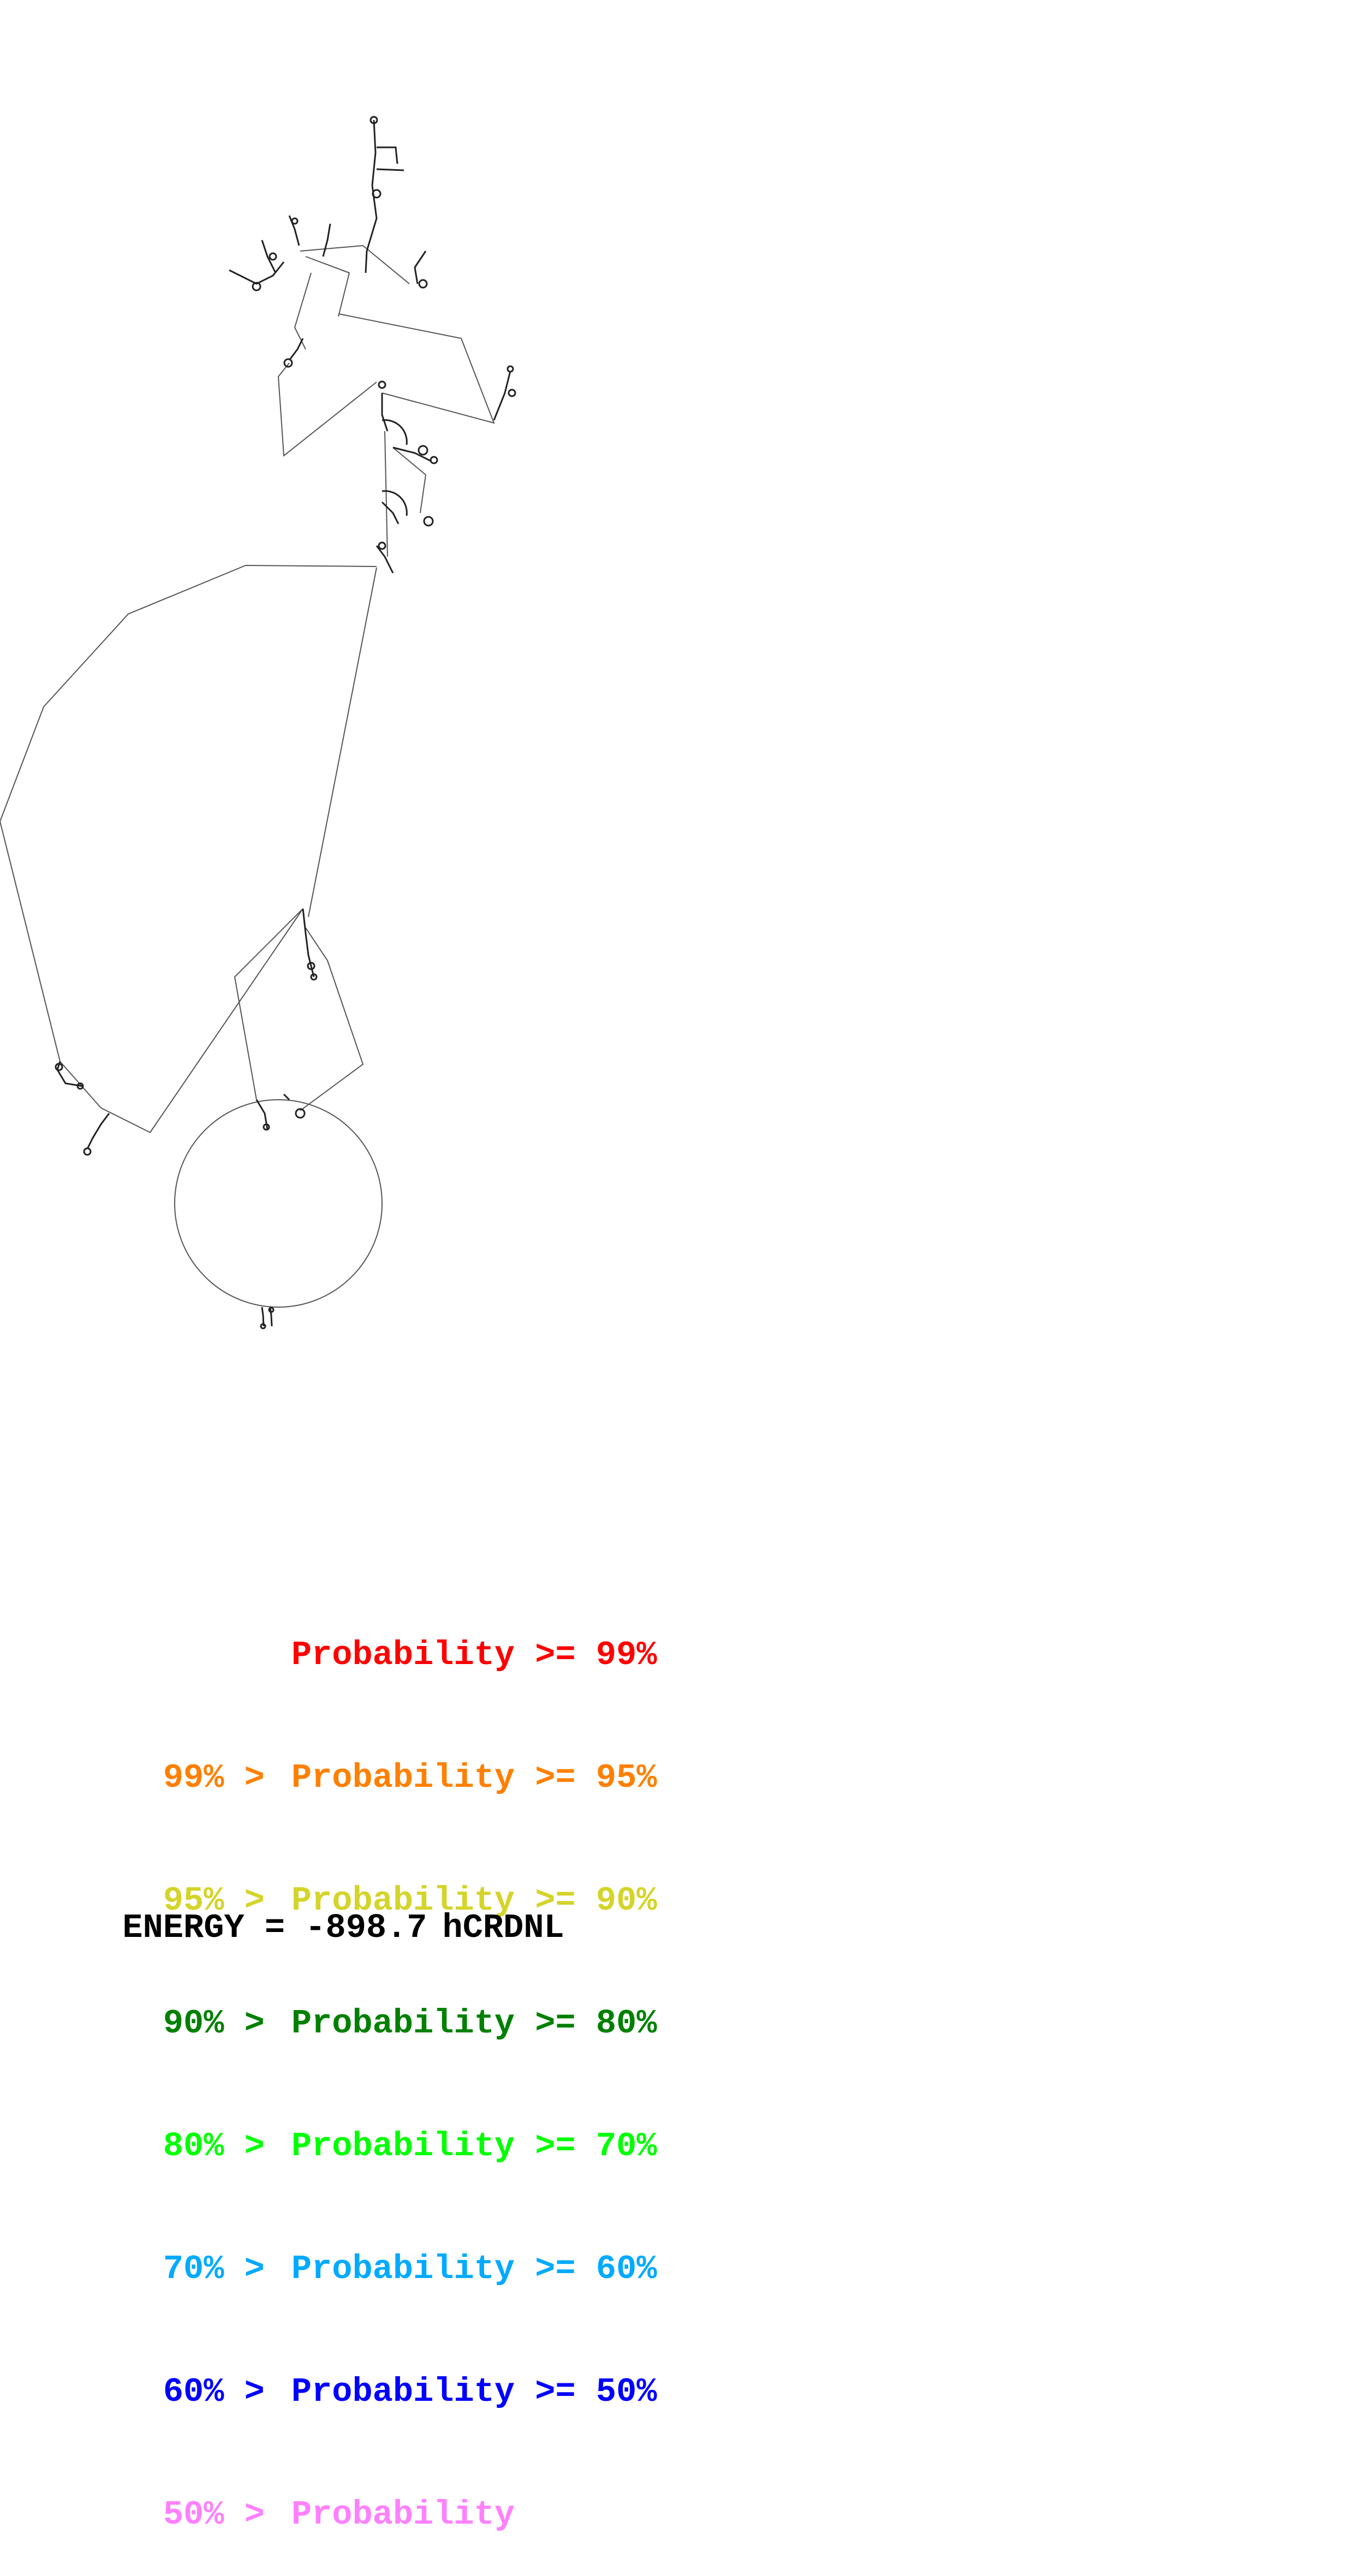 The height and width of the screenshot is (2576, 1353). Describe the element at coordinates (474, 2391) in the screenshot. I see `legend-label: Probability >= 50%` at that location.